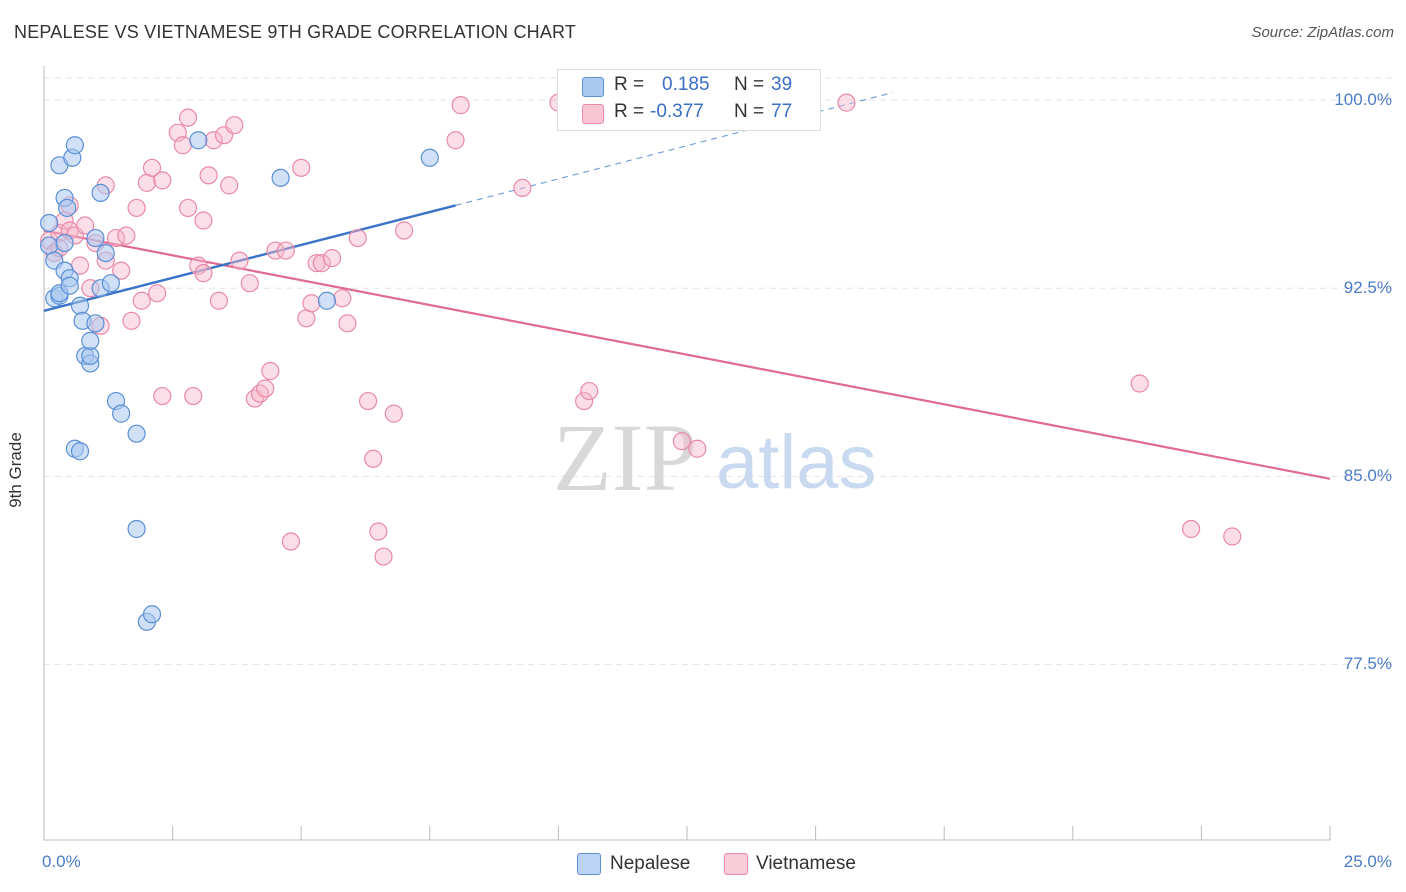 The image size is (1406, 892). Describe the element at coordinates (249, 258) in the screenshot. I see `nepalese-trend-line` at that location.